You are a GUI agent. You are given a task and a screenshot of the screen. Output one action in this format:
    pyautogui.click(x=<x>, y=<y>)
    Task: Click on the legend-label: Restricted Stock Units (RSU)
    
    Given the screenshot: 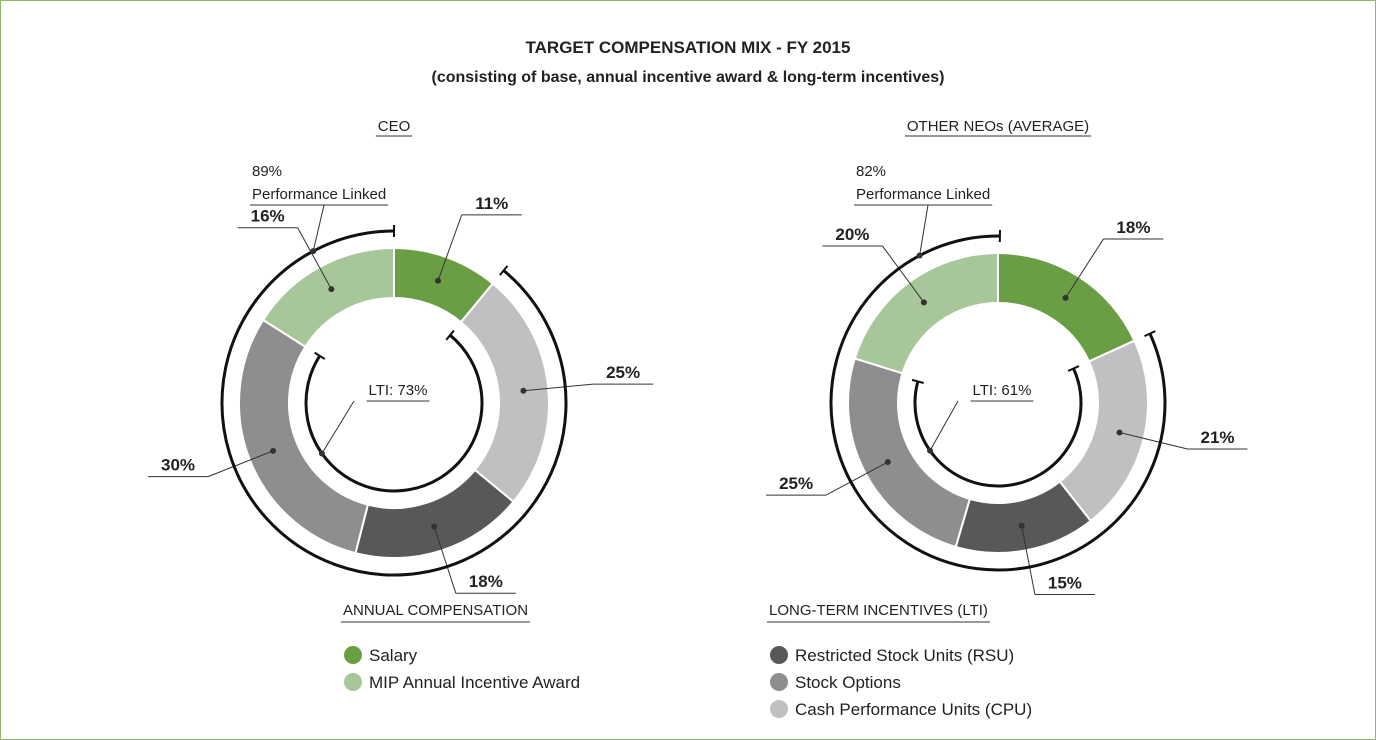 What is the action you would take?
    pyautogui.click(x=904, y=655)
    